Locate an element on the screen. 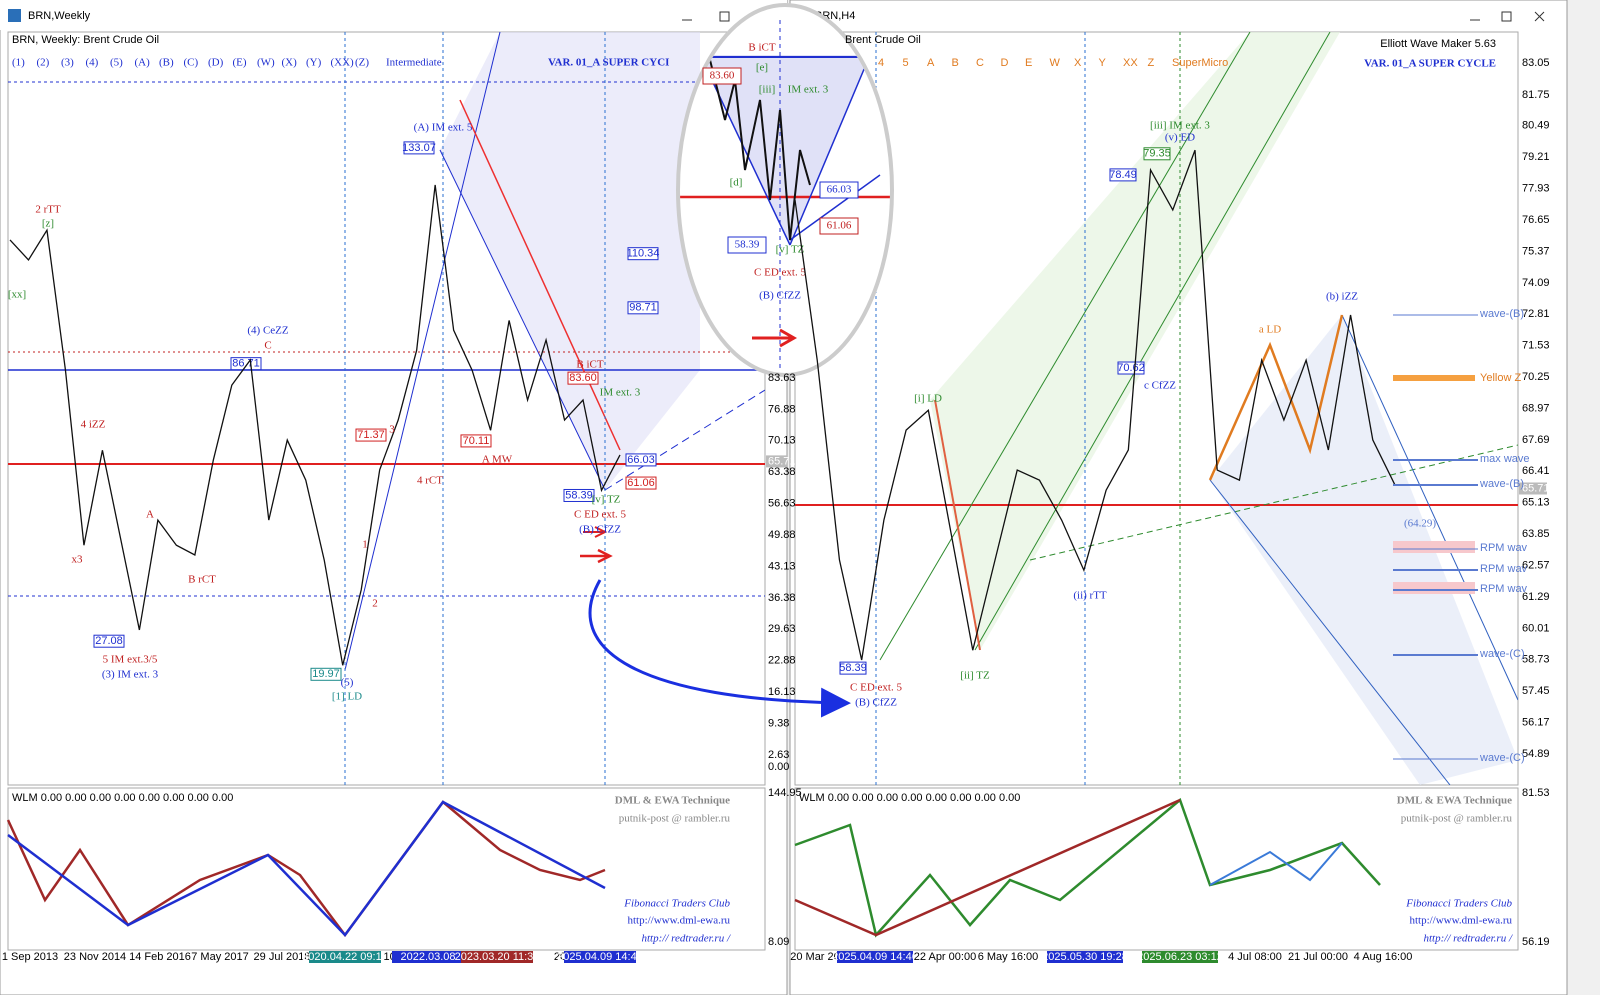 The width and height of the screenshot is (1600, 995). wave-button: (C) is located at coordinates (191, 63).